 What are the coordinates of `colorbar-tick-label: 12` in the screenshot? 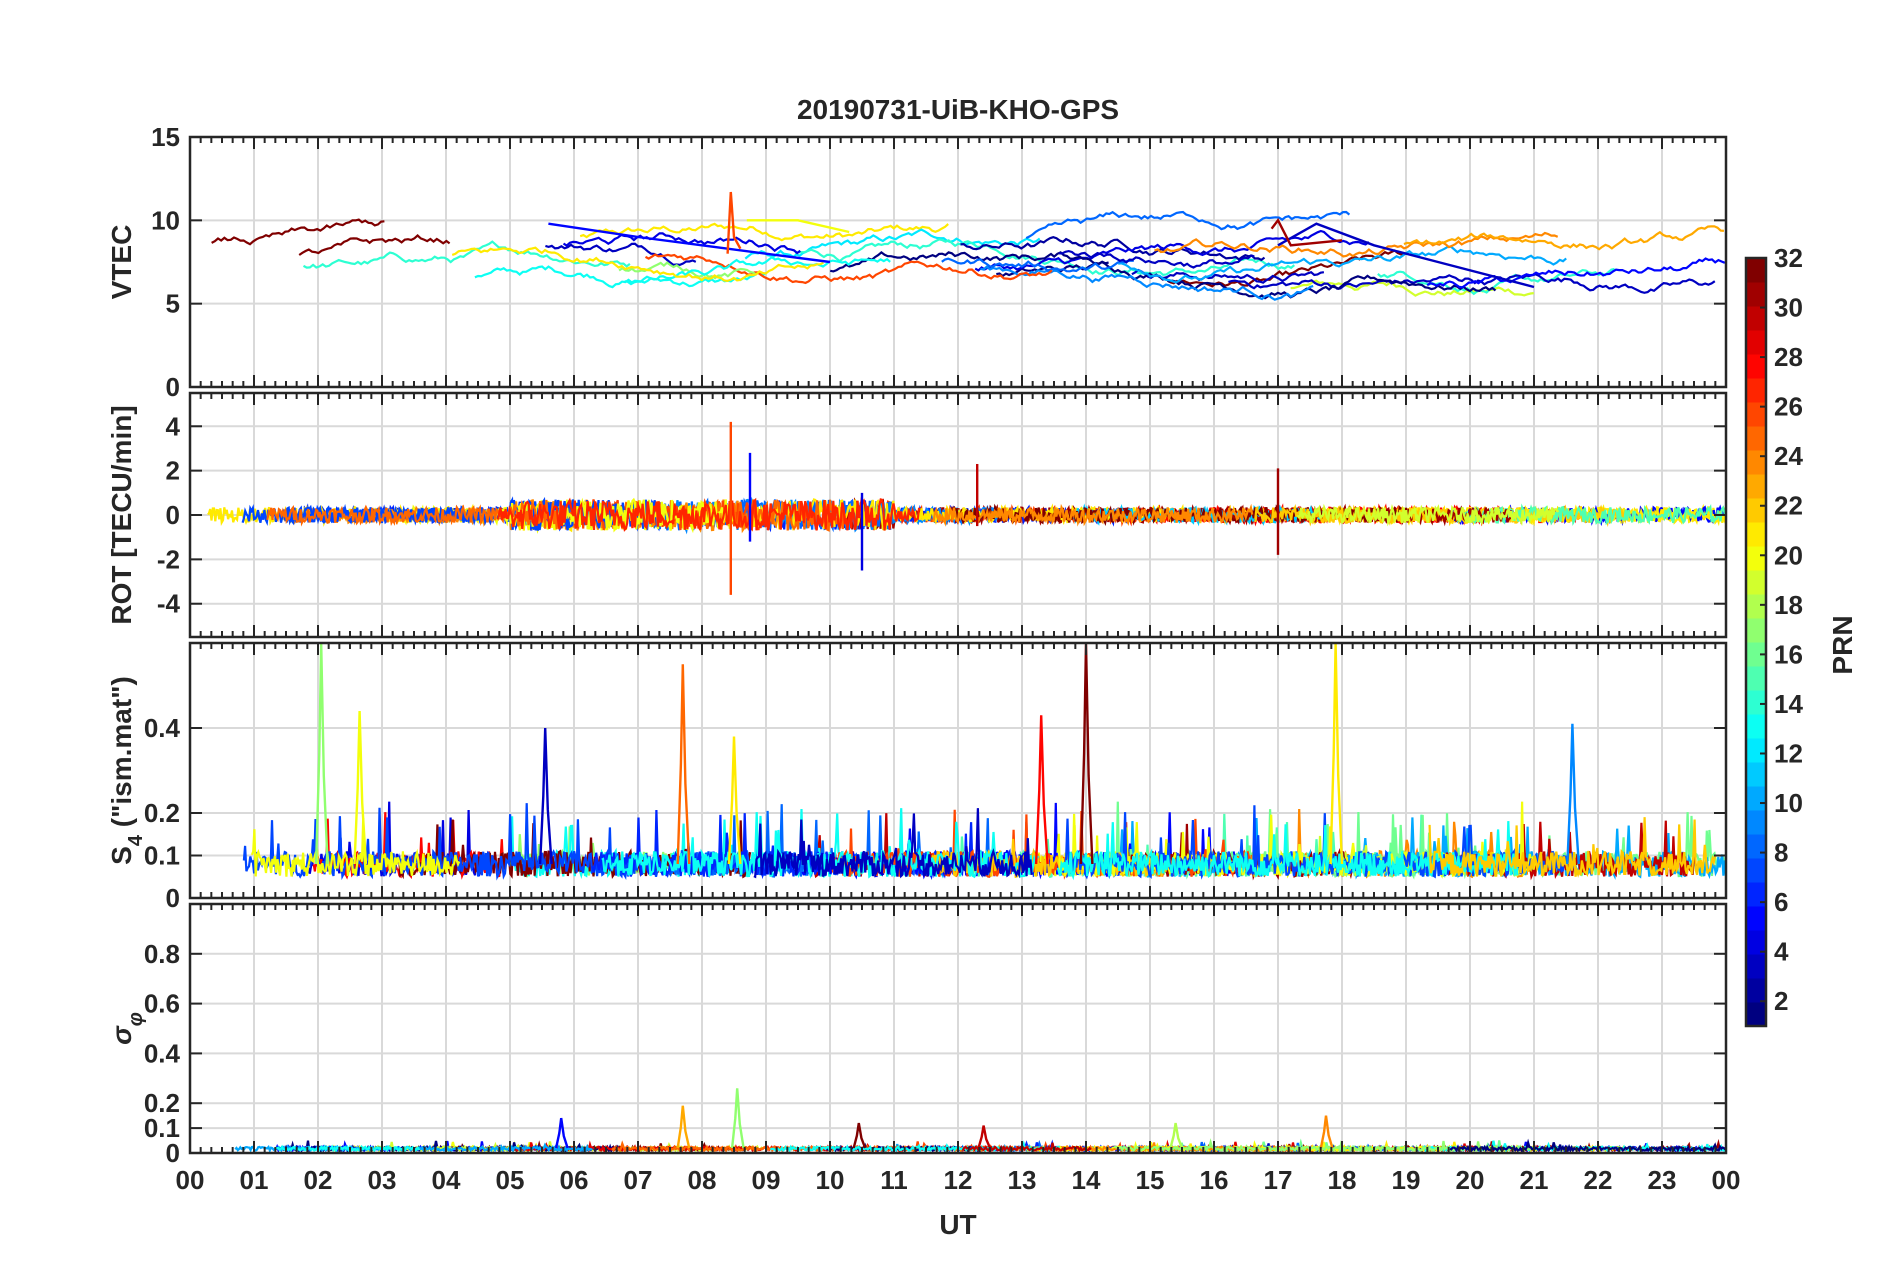 It's located at (1788, 753).